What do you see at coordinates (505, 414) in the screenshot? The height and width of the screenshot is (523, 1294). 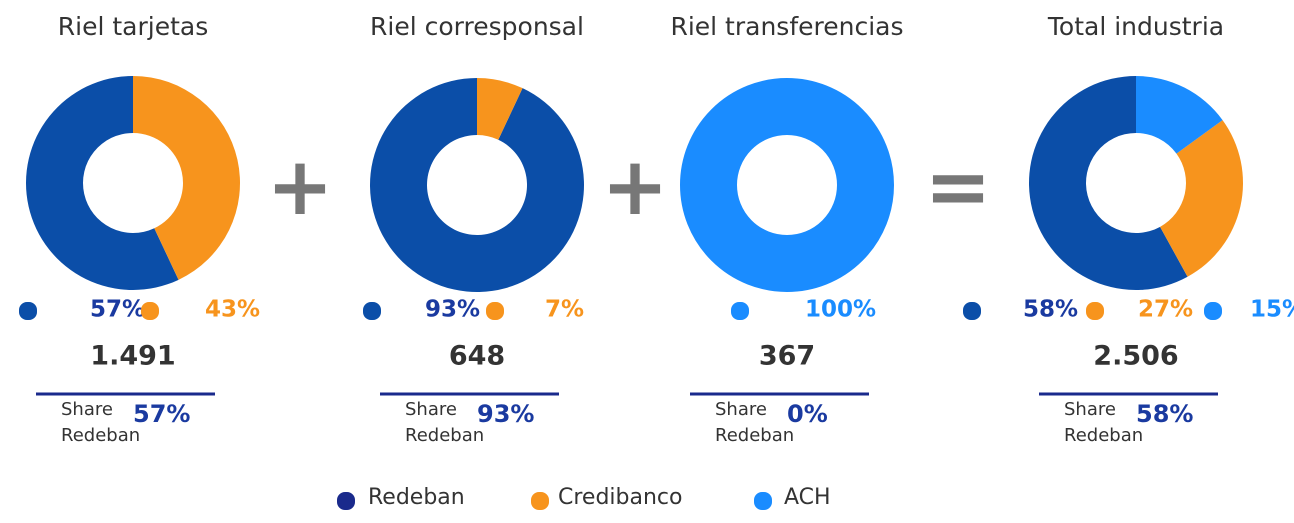 I see `share-value: 93%` at bounding box center [505, 414].